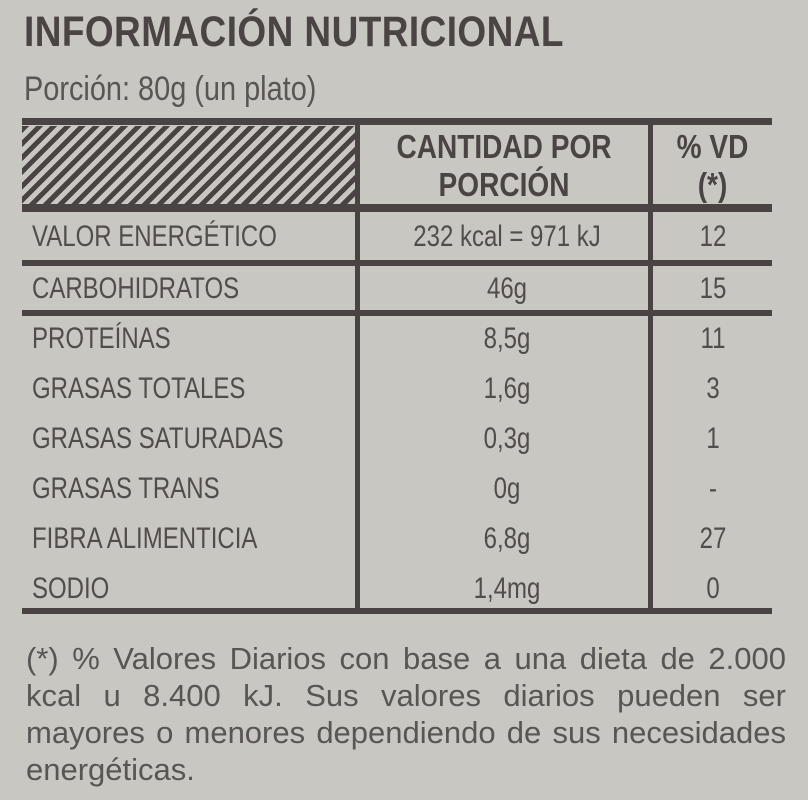 The width and height of the screenshot is (808, 800). What do you see at coordinates (712, 165) in the screenshot?
I see `vd-header: % VD (*)` at bounding box center [712, 165].